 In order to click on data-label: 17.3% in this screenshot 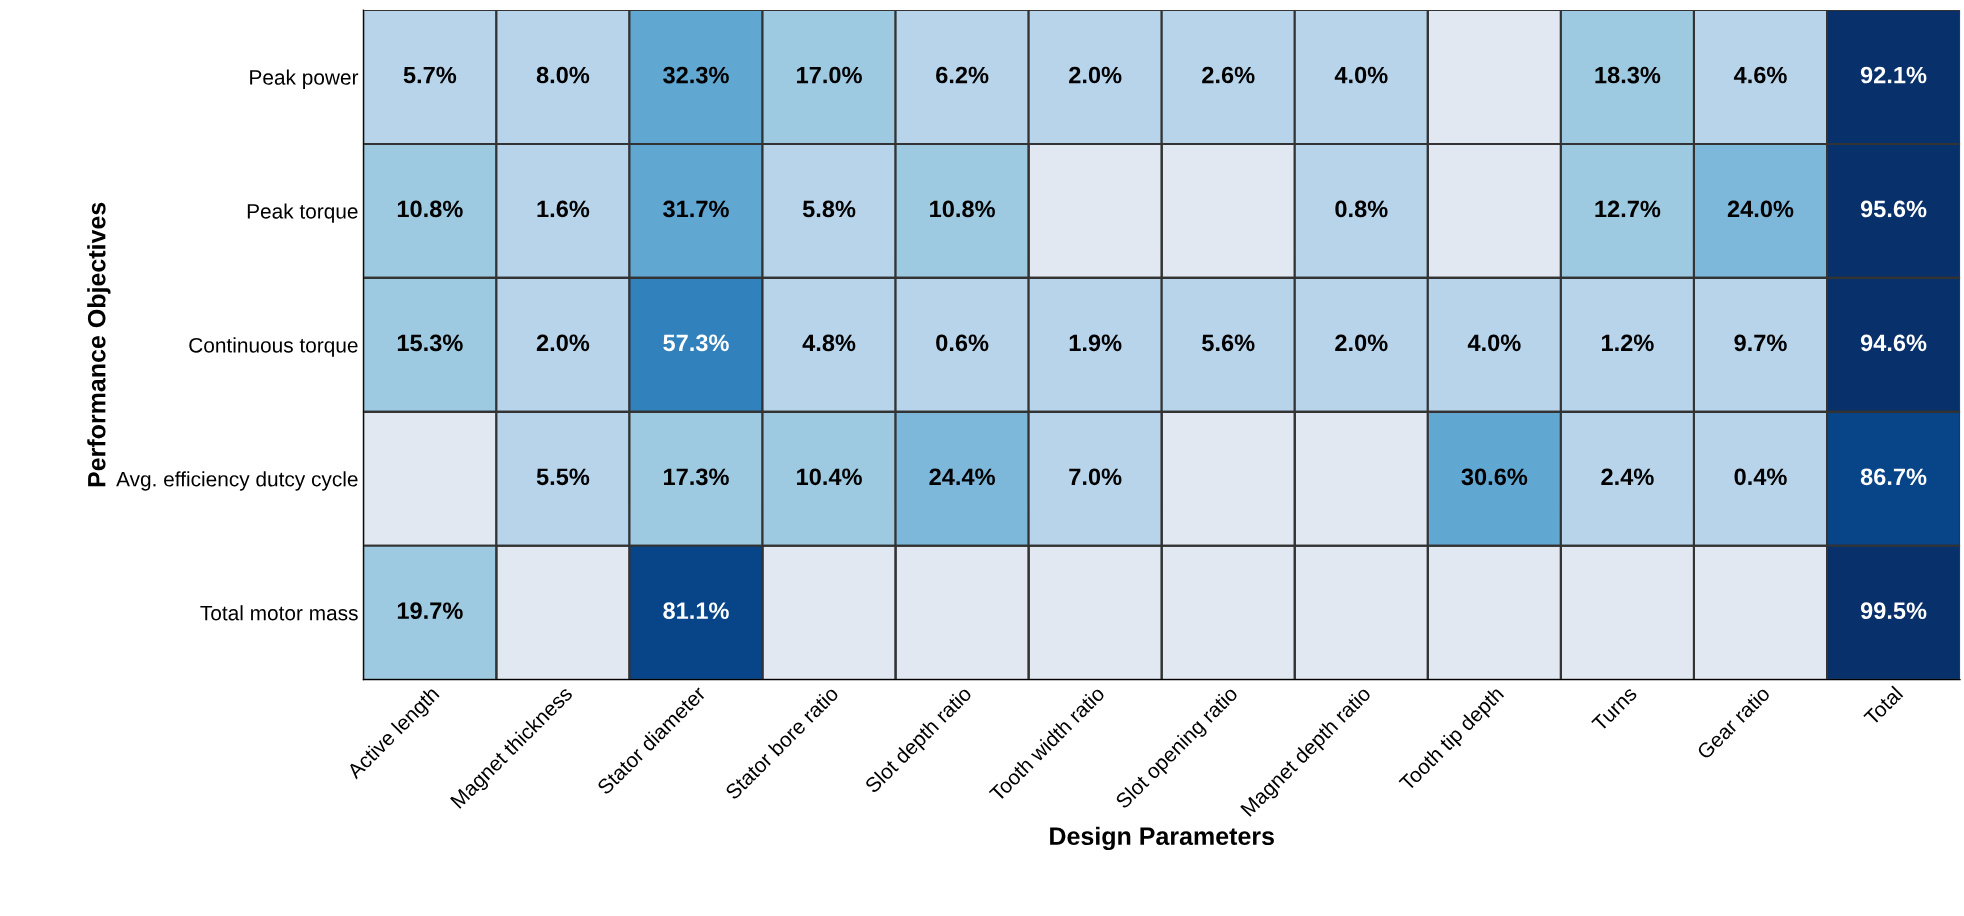, I will do `click(696, 477)`.